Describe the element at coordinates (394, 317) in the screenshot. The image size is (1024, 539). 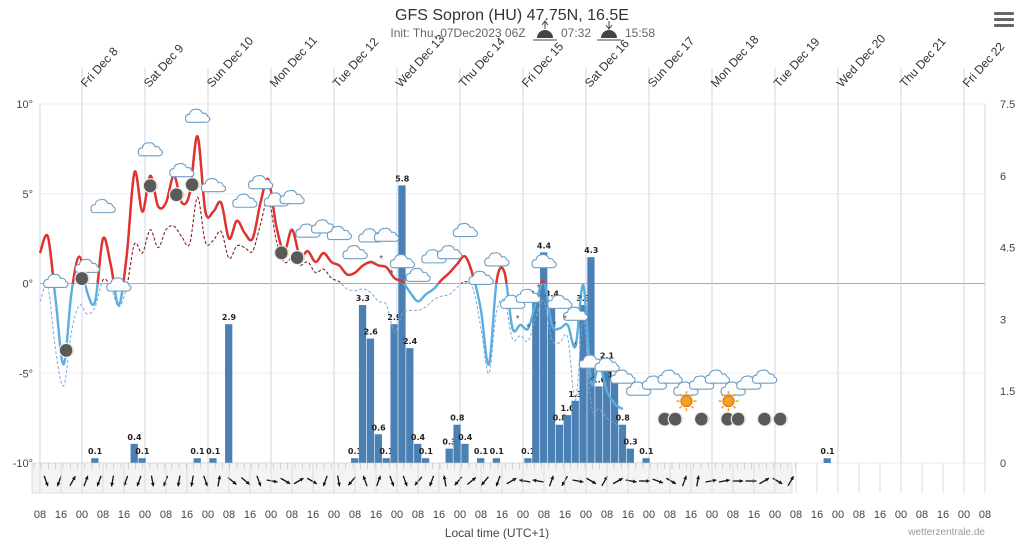
I see `precip-bar-label: 2.9` at that location.